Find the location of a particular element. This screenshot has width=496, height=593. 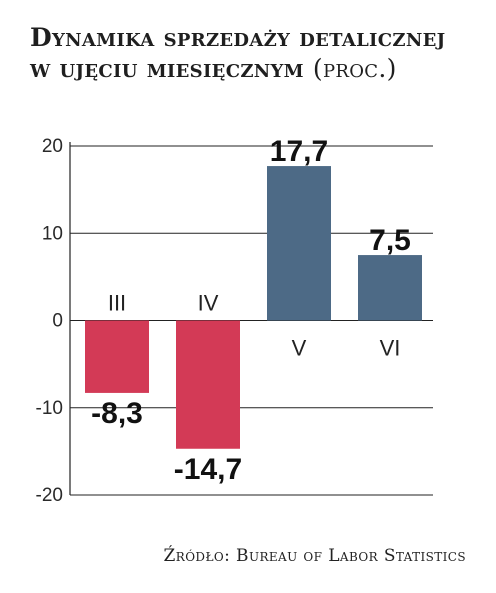

y-tick-label: 10 is located at coordinates (52, 233).